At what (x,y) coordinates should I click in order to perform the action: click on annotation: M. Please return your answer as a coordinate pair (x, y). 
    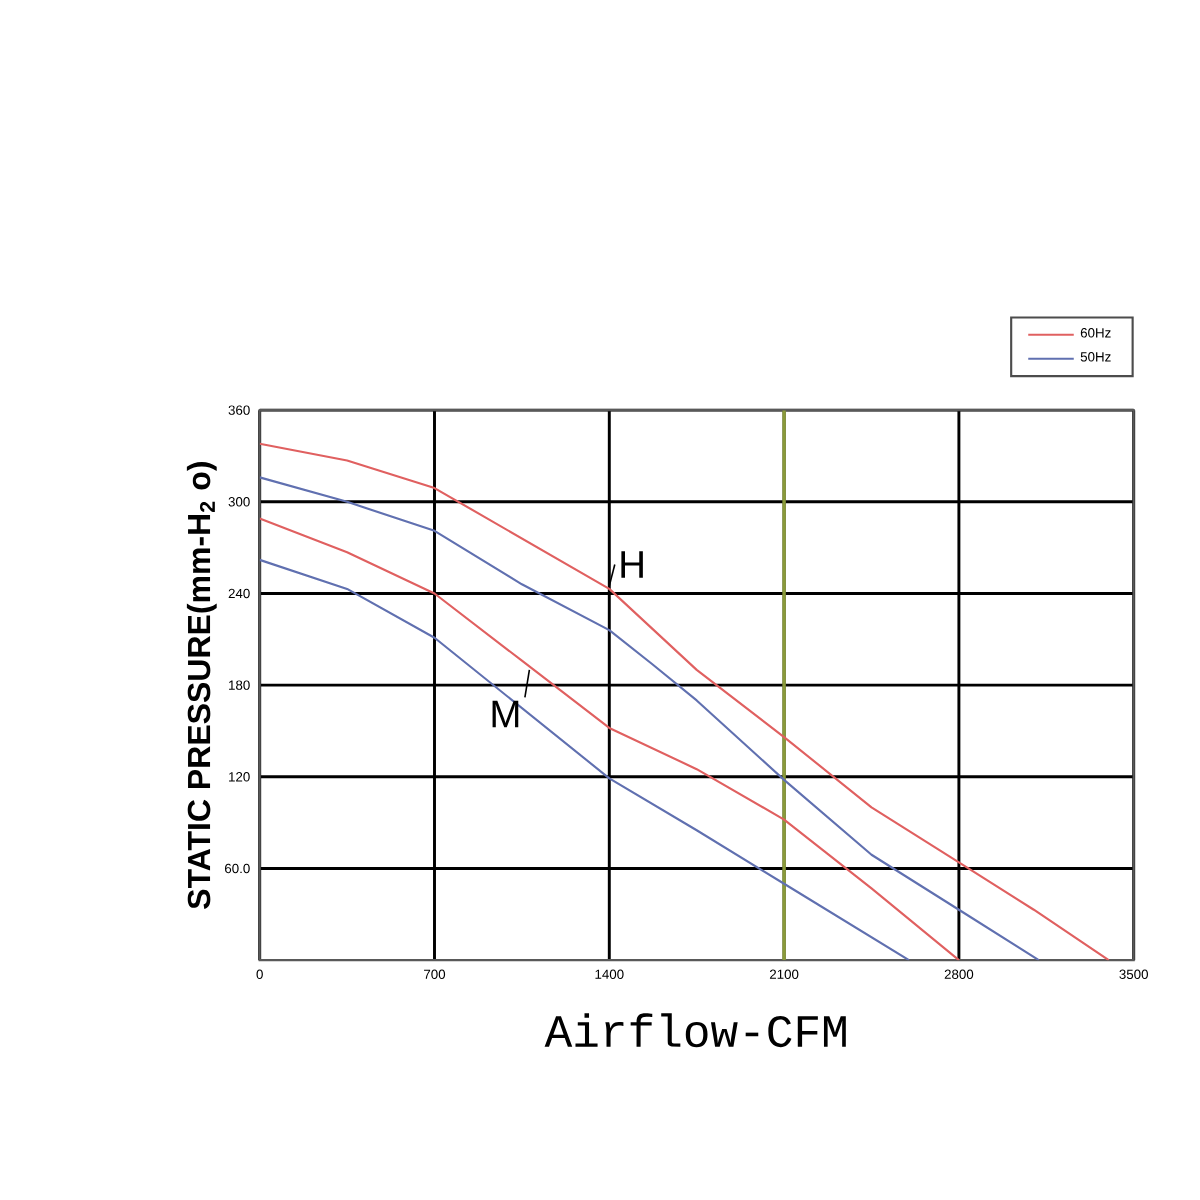
    Looking at the image, I should click on (505, 714).